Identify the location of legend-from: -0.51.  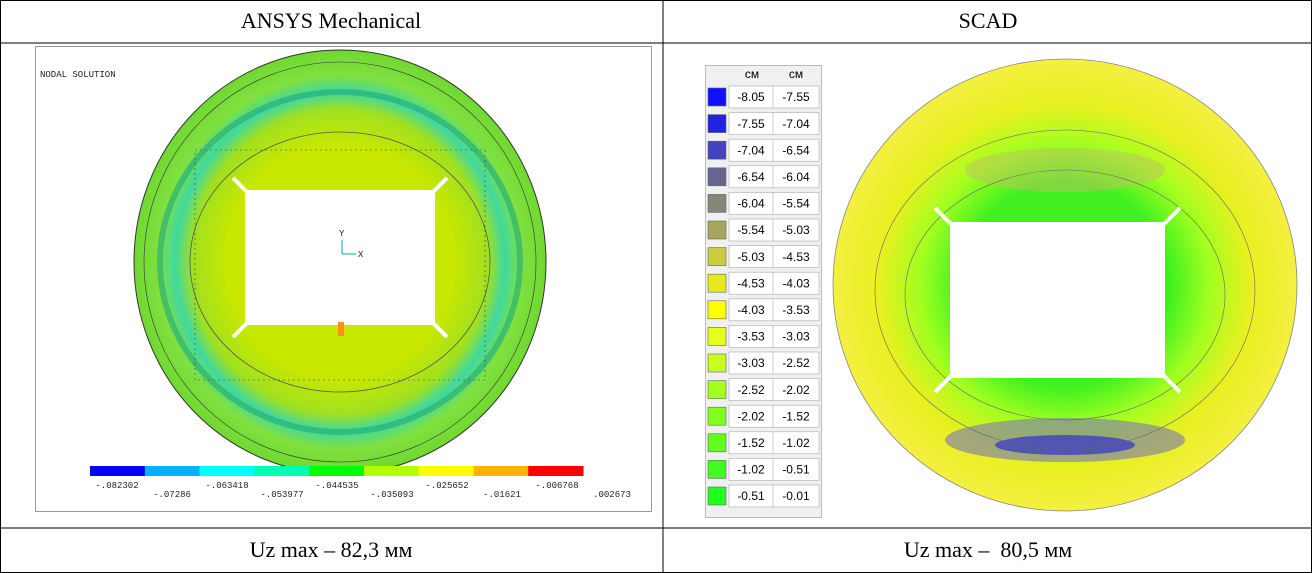
(751, 496).